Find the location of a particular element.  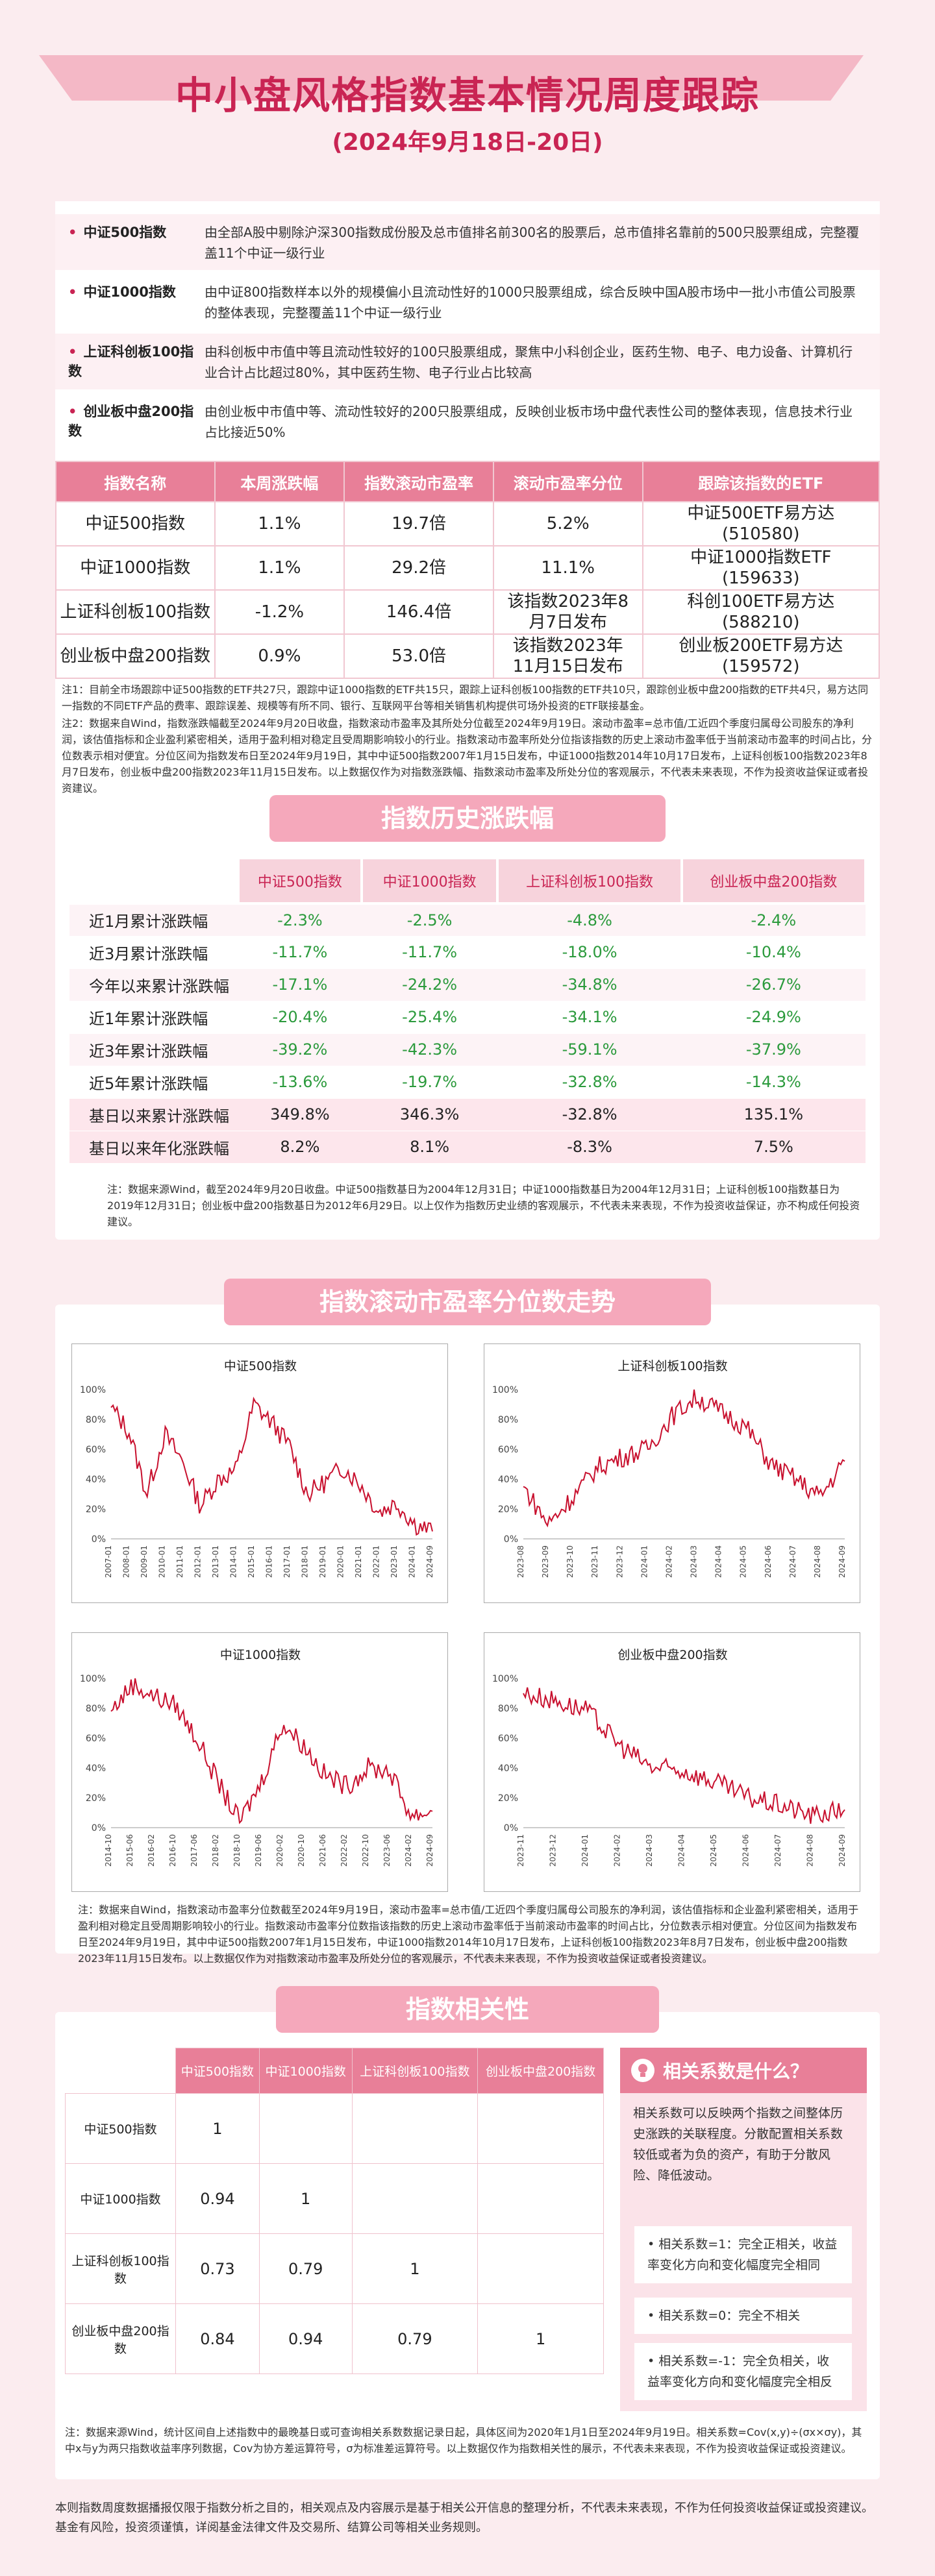

cell-percentile: 11.1% is located at coordinates (567, 568).